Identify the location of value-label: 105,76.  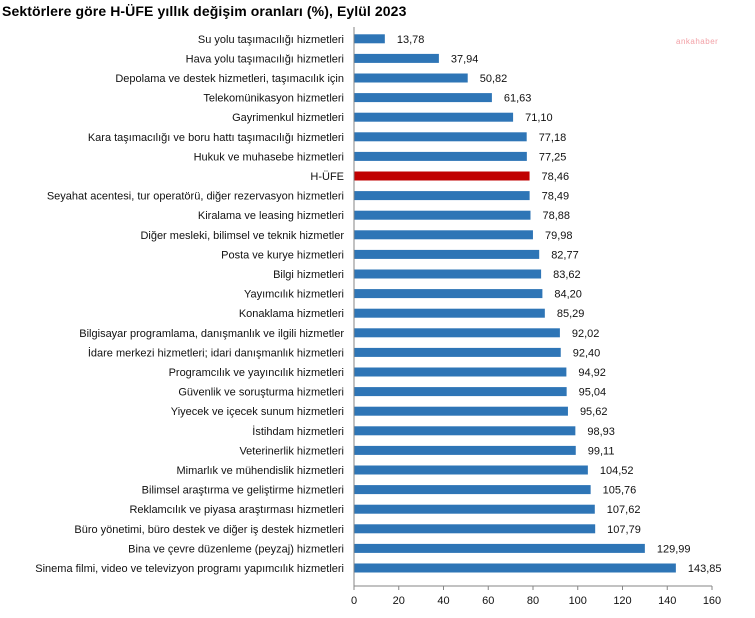
(620, 491).